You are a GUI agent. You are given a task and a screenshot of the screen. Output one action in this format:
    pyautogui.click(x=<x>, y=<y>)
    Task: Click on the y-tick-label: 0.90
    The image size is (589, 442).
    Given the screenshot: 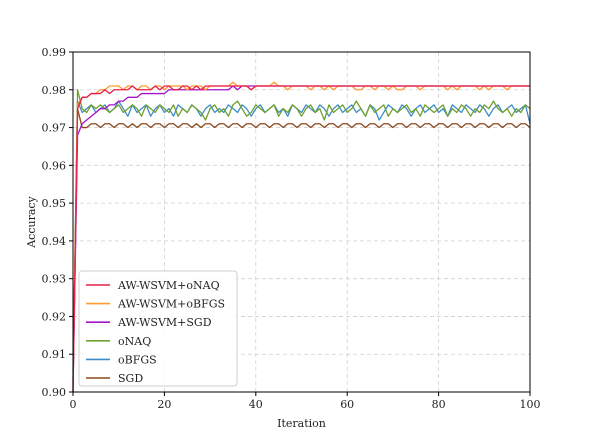 What is the action you would take?
    pyautogui.click(x=54, y=392)
    